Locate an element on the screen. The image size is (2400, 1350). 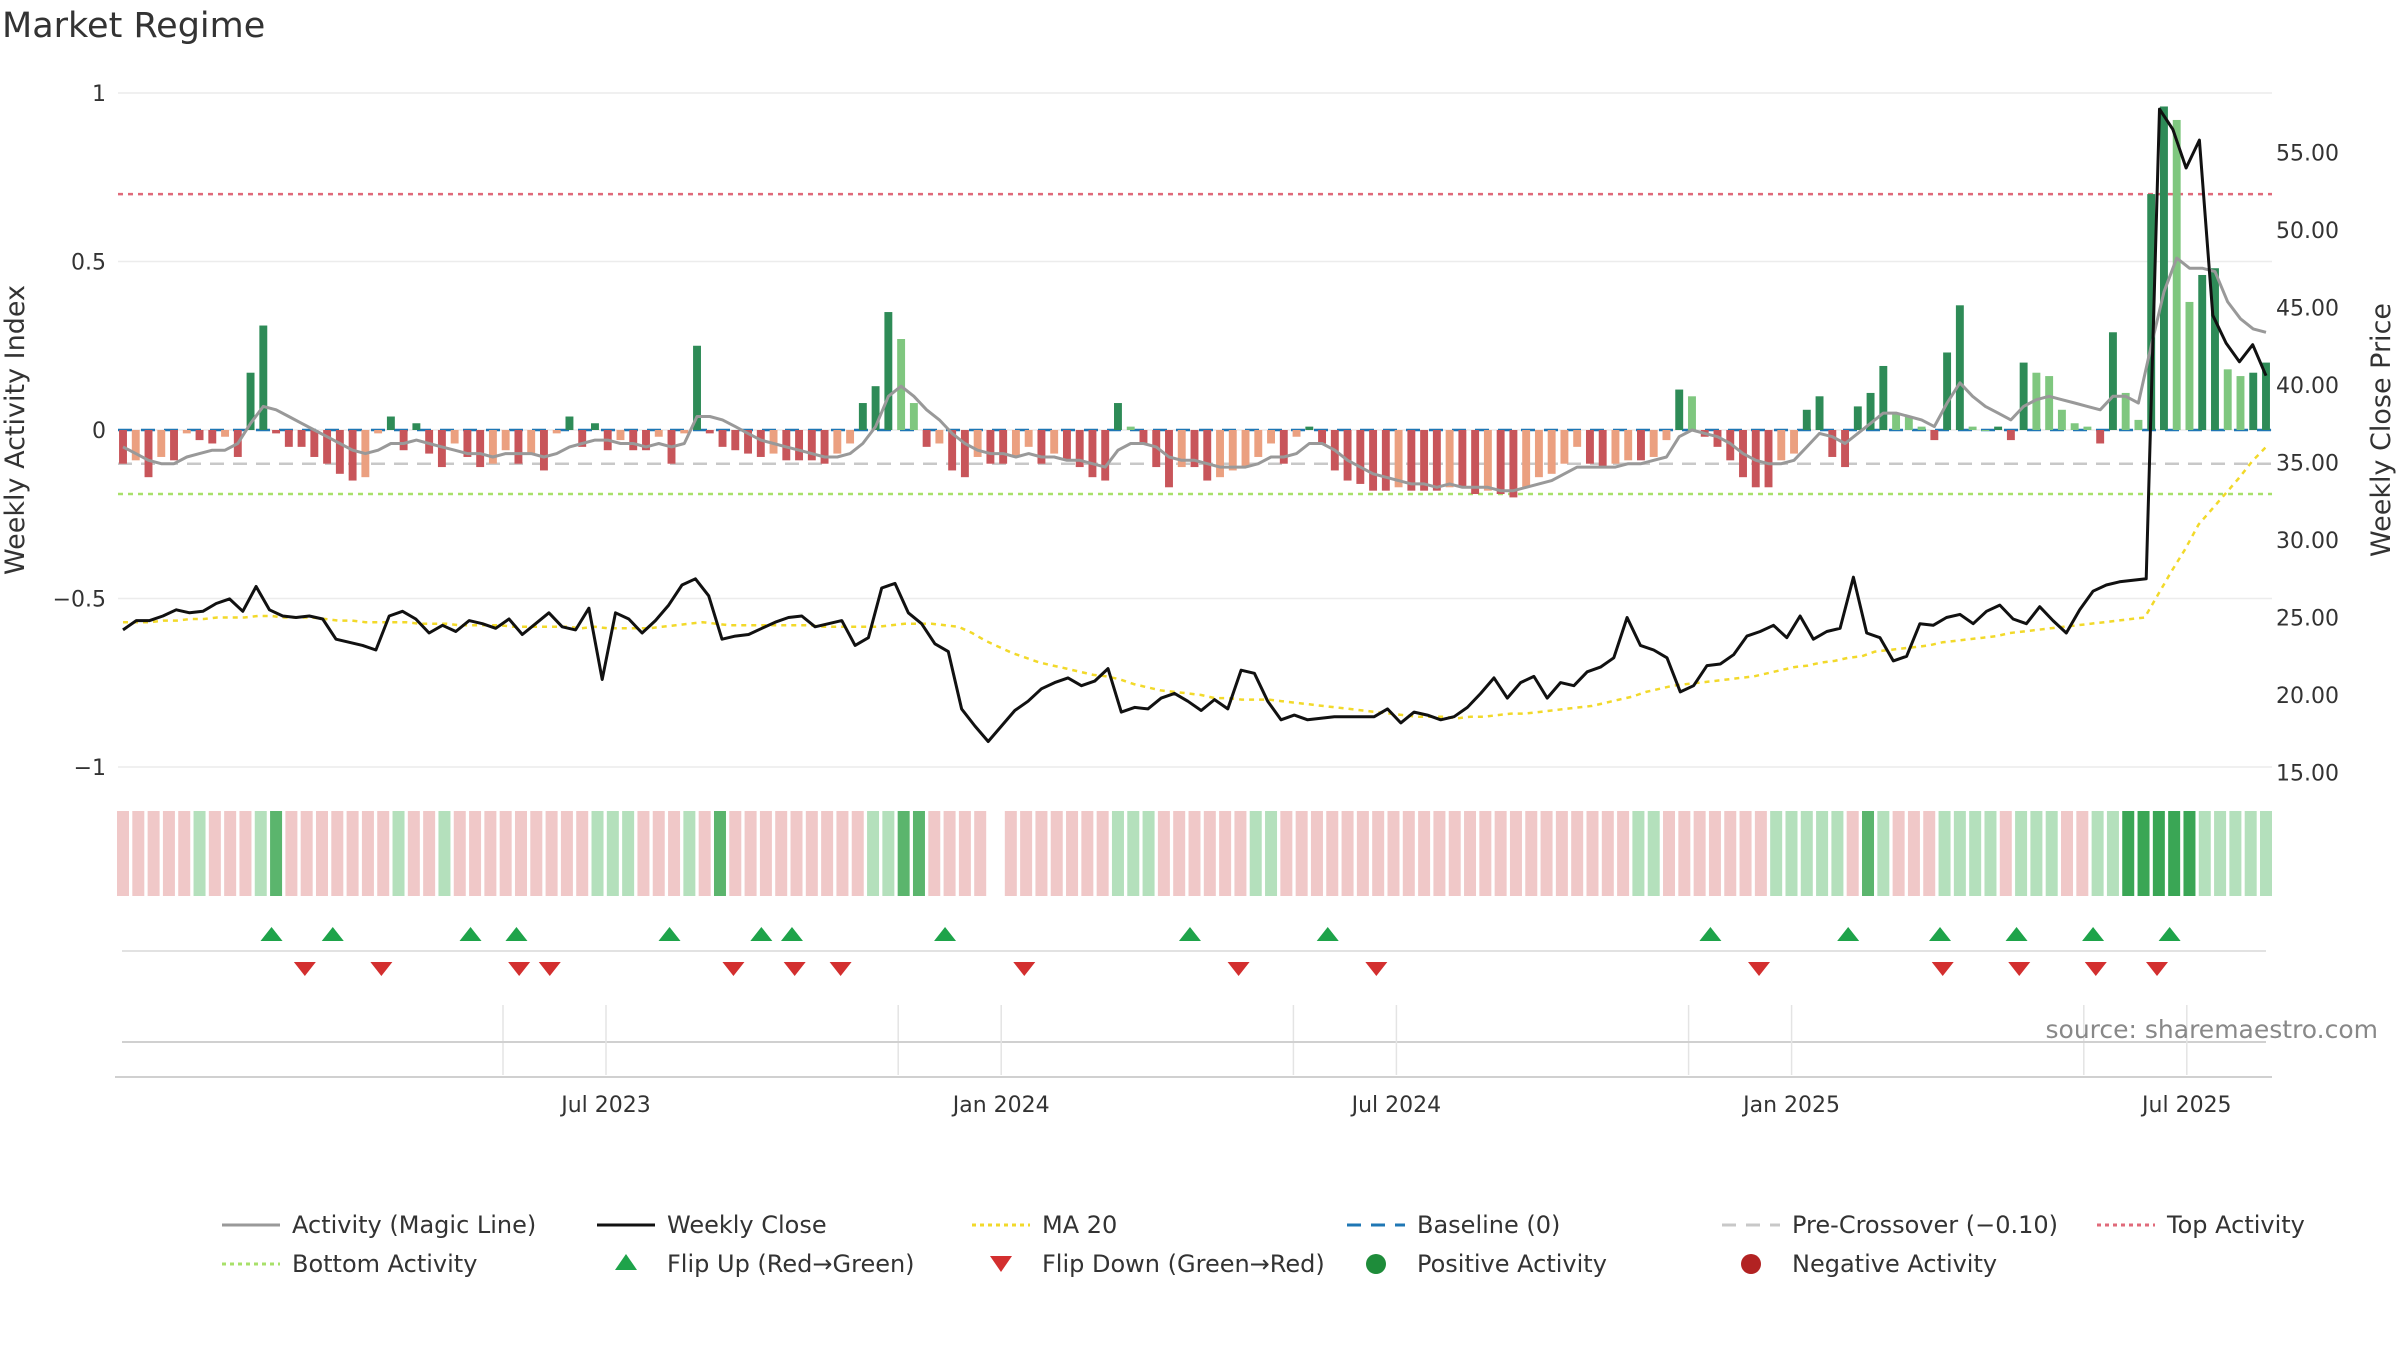
legend-label: Flip Up (Red→Green) is located at coordinates (791, 1264).